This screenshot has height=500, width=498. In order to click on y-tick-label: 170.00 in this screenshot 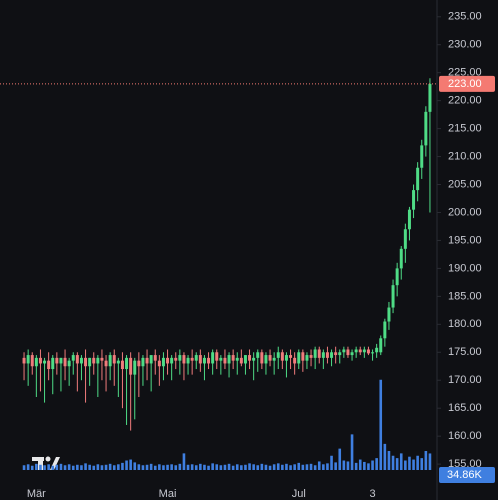, I will do `click(465, 380)`.